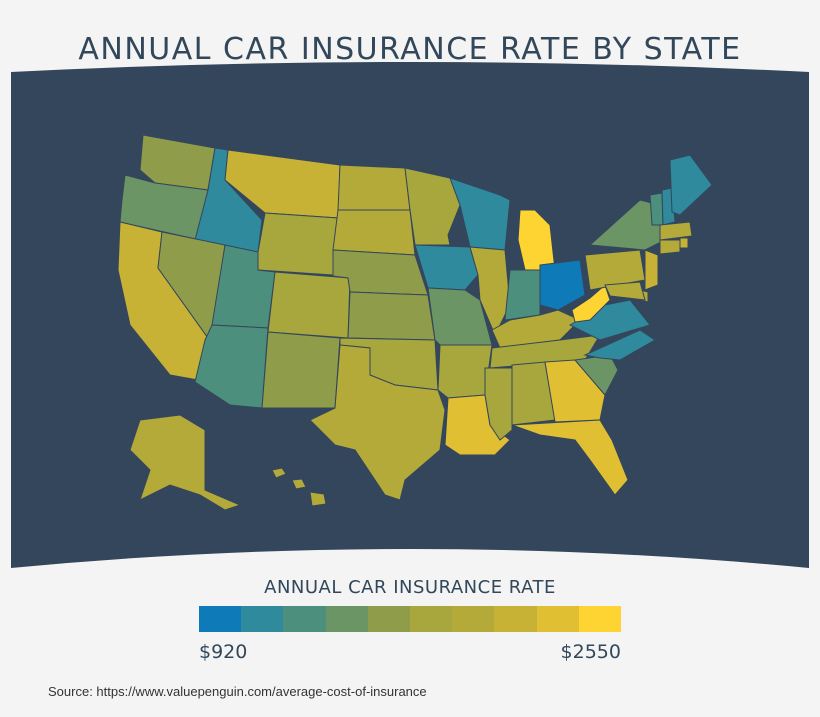 The image size is (820, 717). I want to click on state-md, so click(625, 291).